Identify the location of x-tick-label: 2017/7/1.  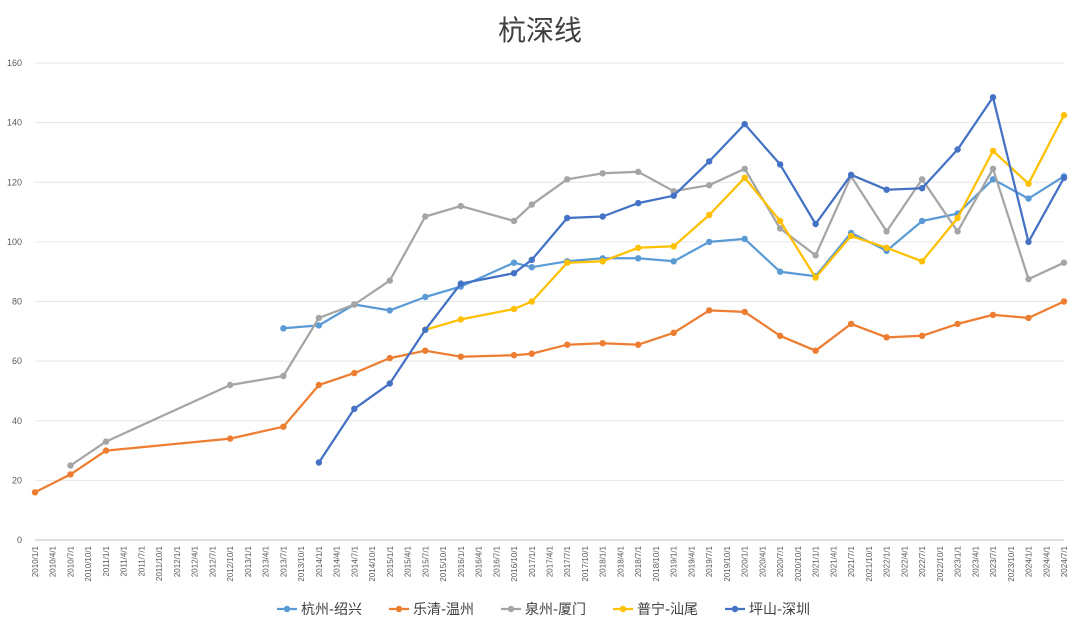
(567, 561).